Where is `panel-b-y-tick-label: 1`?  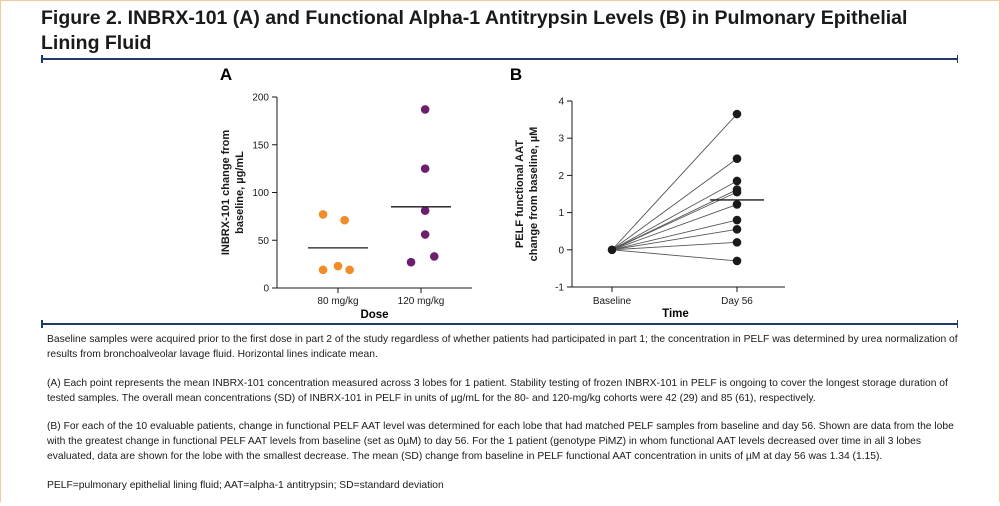 panel-b-y-tick-label: 1 is located at coordinates (561, 213).